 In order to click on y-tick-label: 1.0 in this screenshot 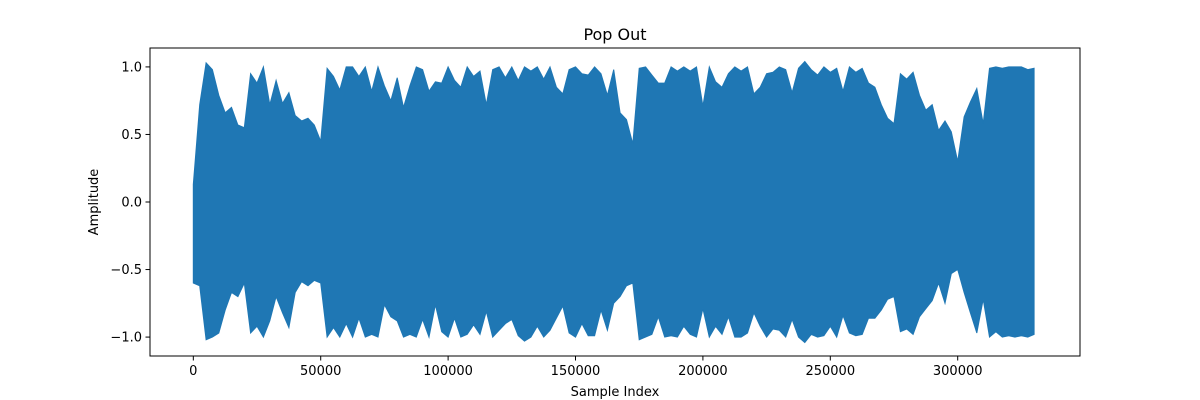, I will do `click(131, 67)`.